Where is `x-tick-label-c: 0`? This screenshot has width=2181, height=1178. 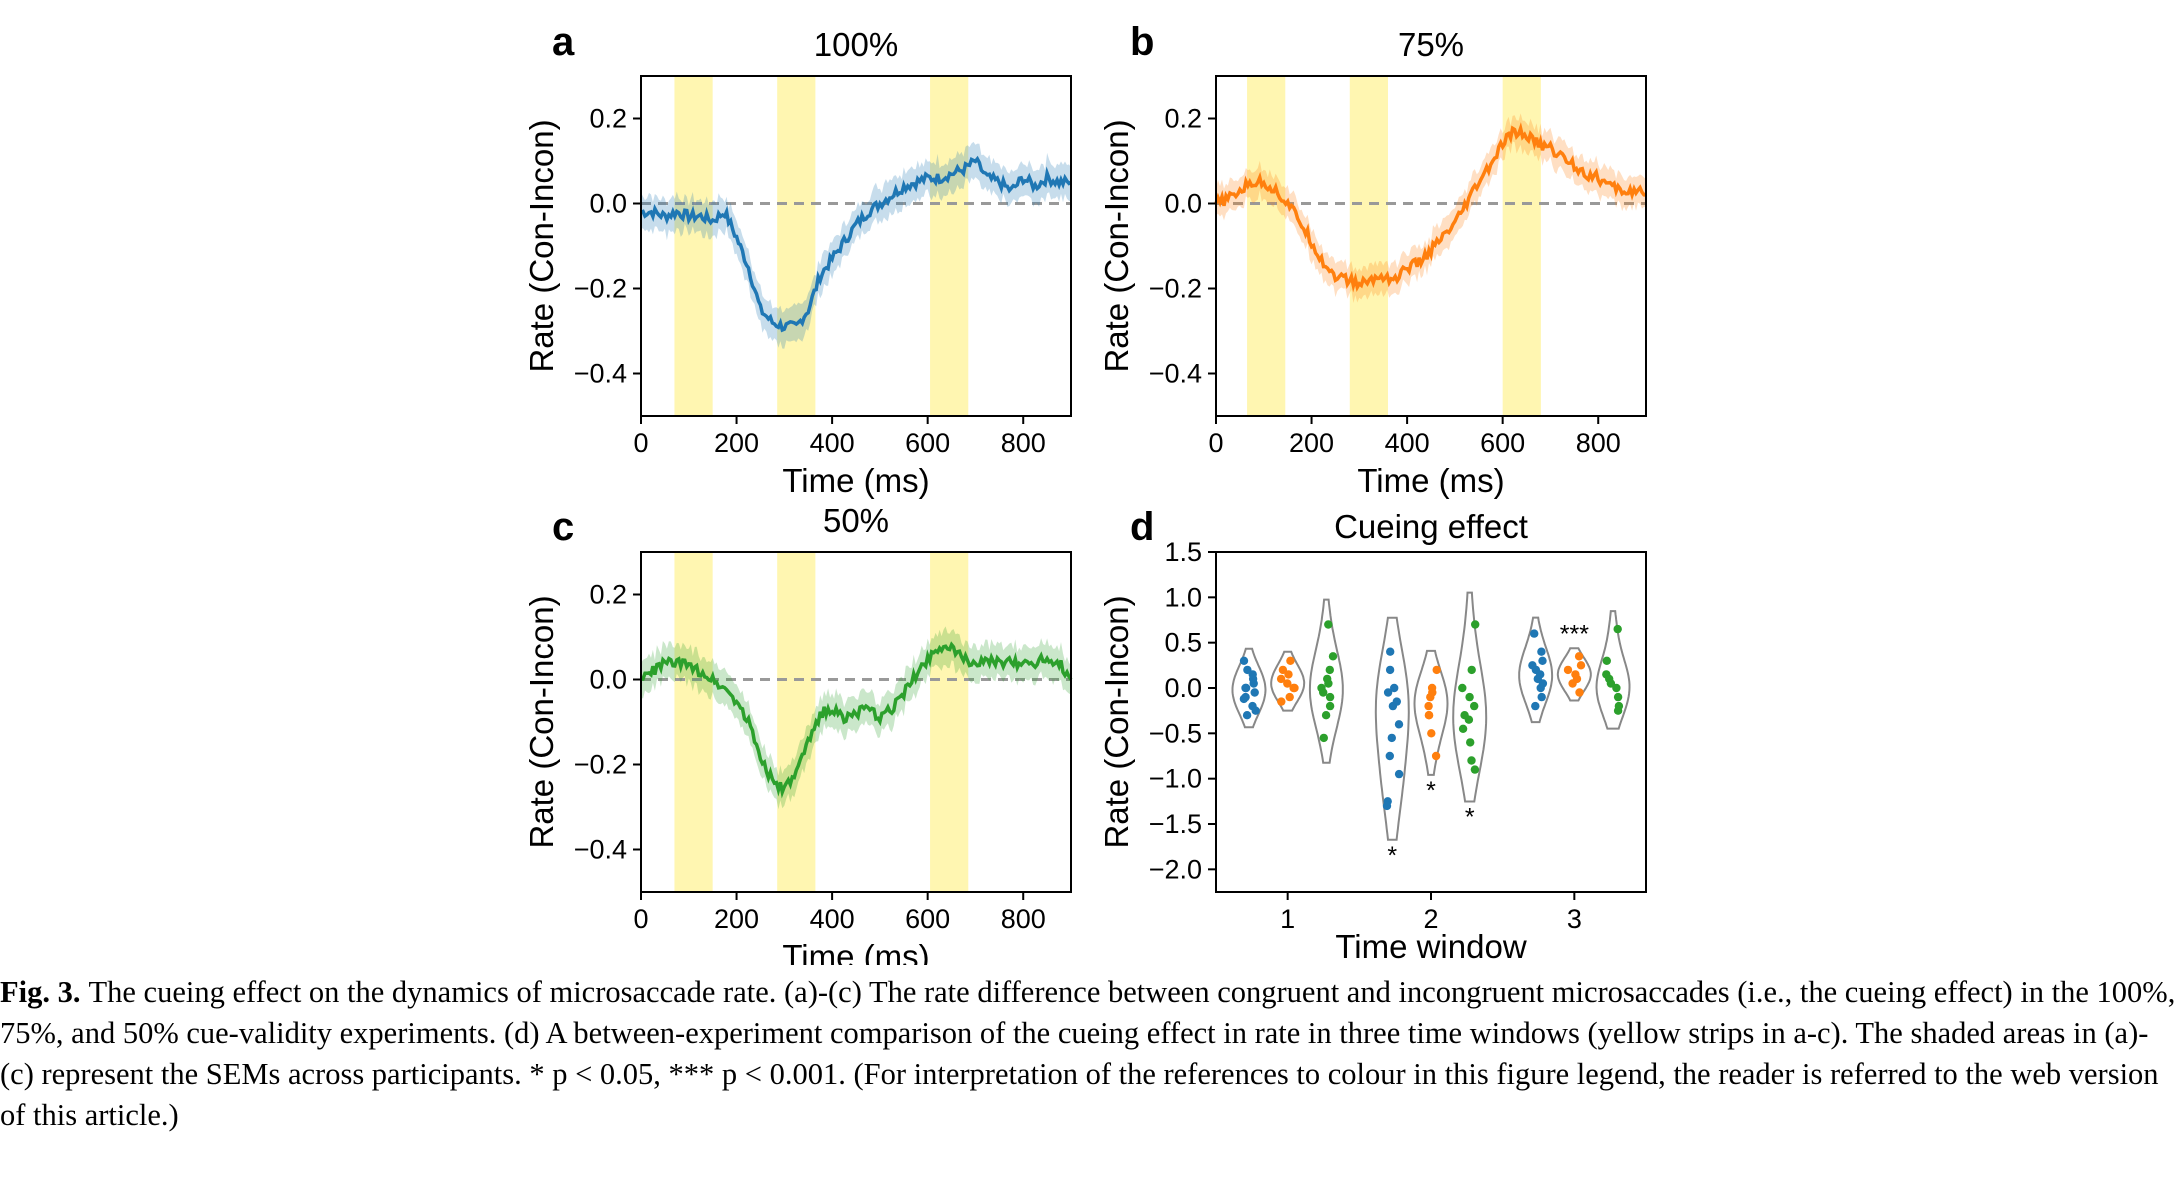 x-tick-label-c: 0 is located at coordinates (640, 919).